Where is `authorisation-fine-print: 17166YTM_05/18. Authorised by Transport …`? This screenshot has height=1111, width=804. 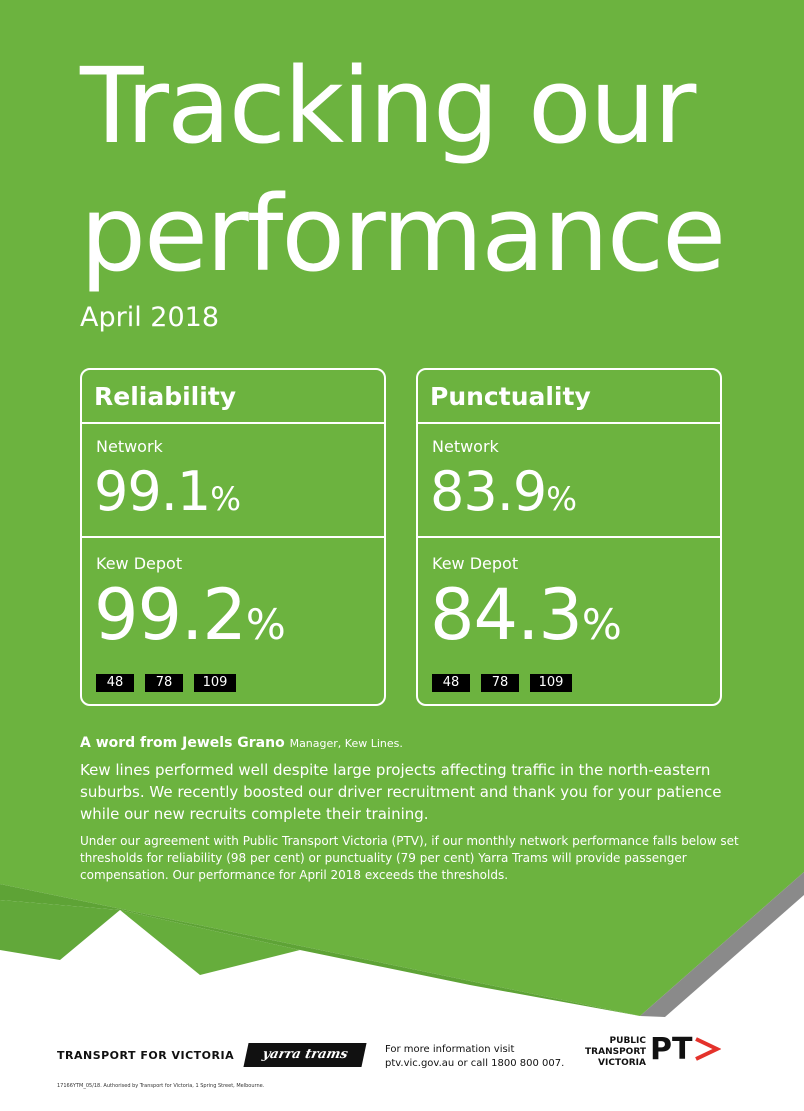 authorisation-fine-print: 17166YTM_05/18. Authorised by Transport … is located at coordinates (161, 1086).